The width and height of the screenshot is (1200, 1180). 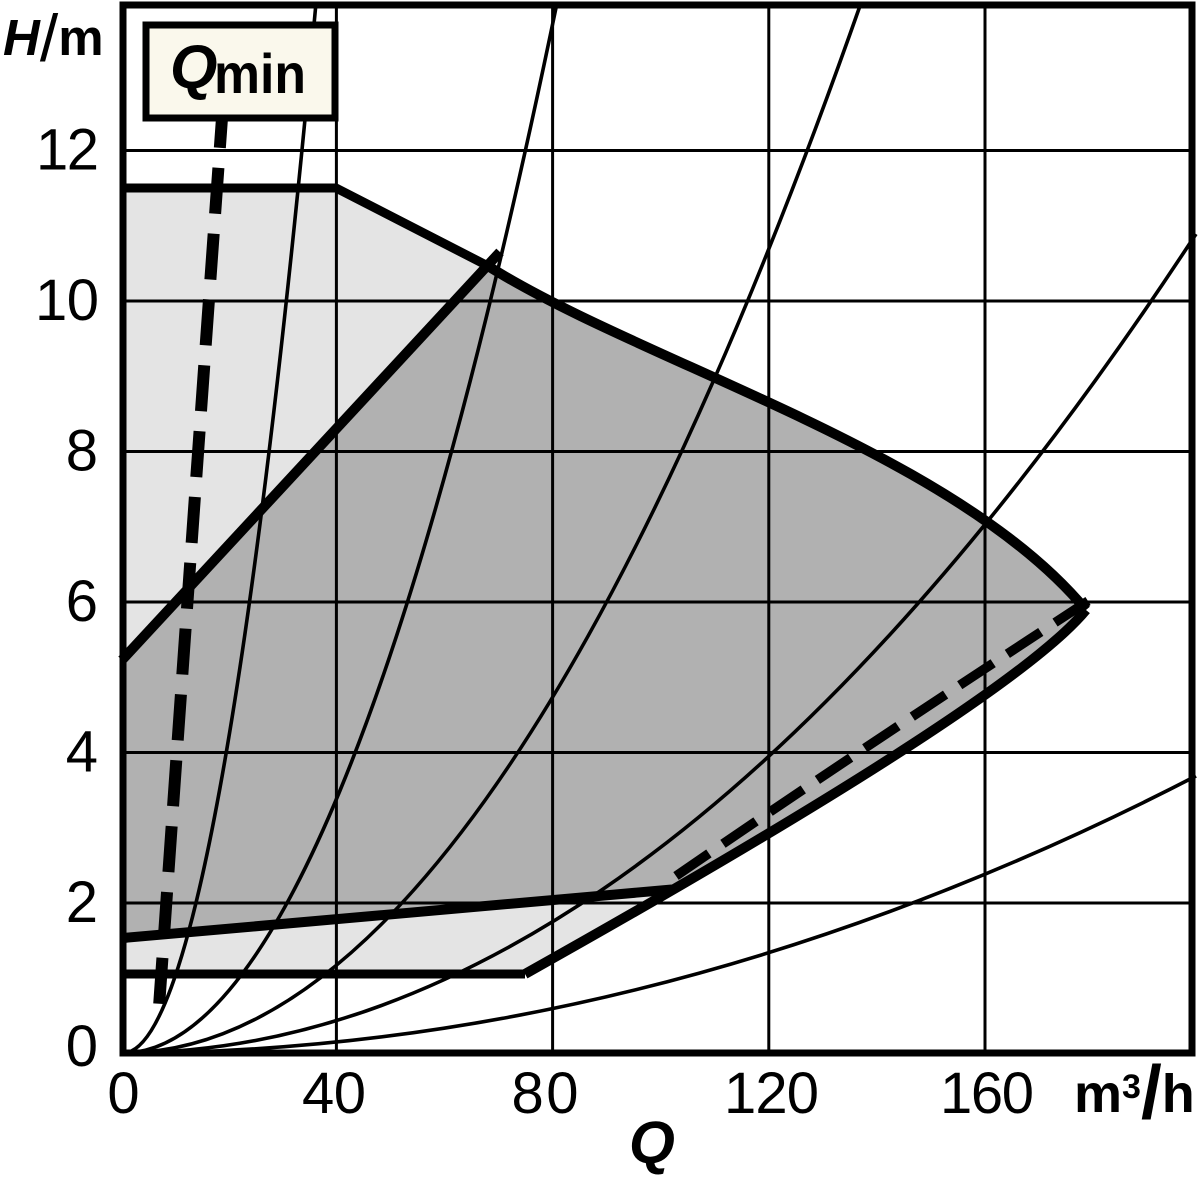 I want to click on svg-text: 40, so click(x=334, y=1093).